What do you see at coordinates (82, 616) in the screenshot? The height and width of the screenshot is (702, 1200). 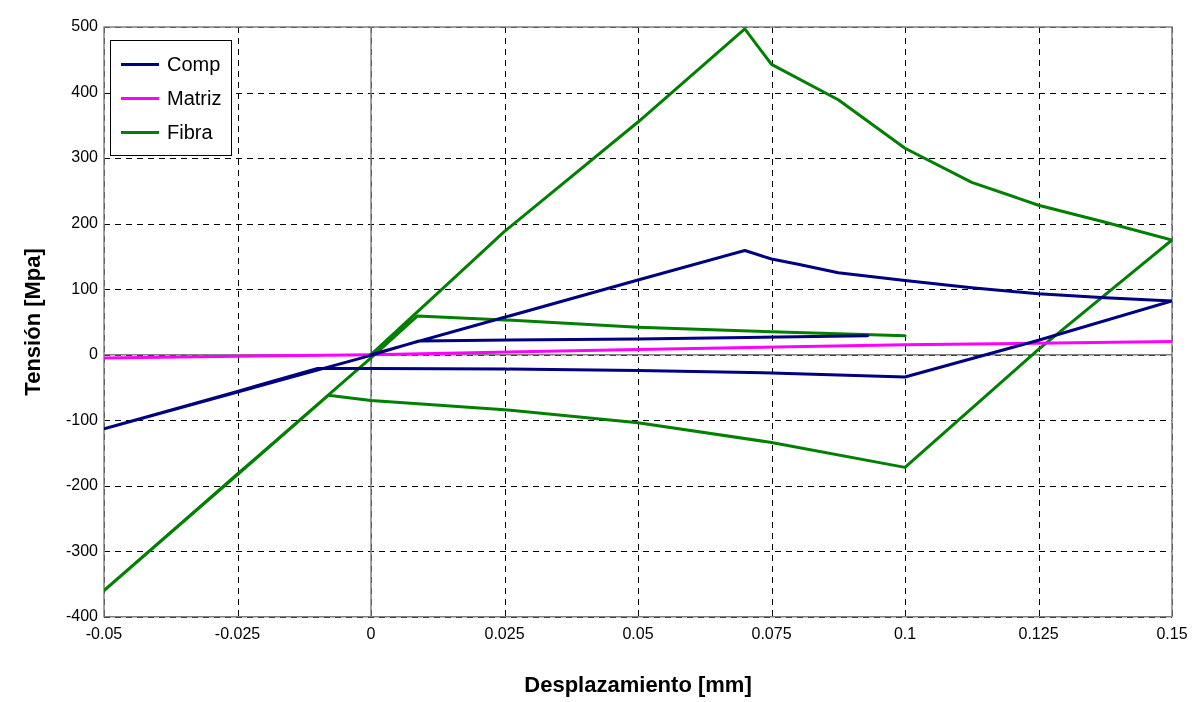 I see `y-tick-label: -400` at bounding box center [82, 616].